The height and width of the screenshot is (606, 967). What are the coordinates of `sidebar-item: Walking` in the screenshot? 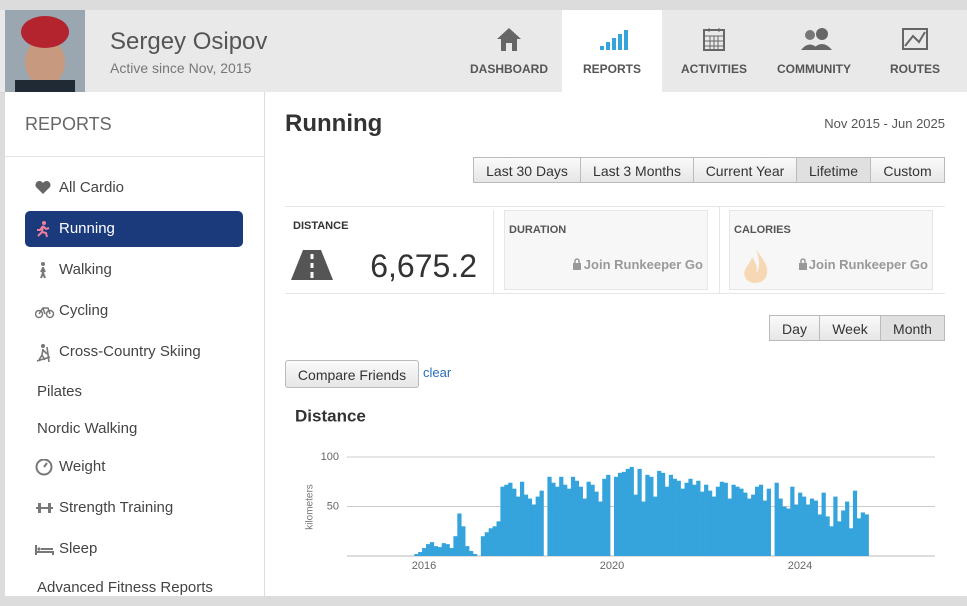 It's located at (134, 270).